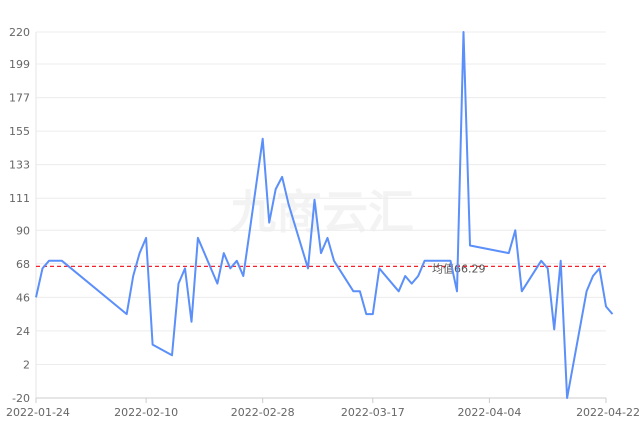  Describe the element at coordinates (38, 412) in the screenshot. I see `x-tick-label: 2022-01-24` at that location.